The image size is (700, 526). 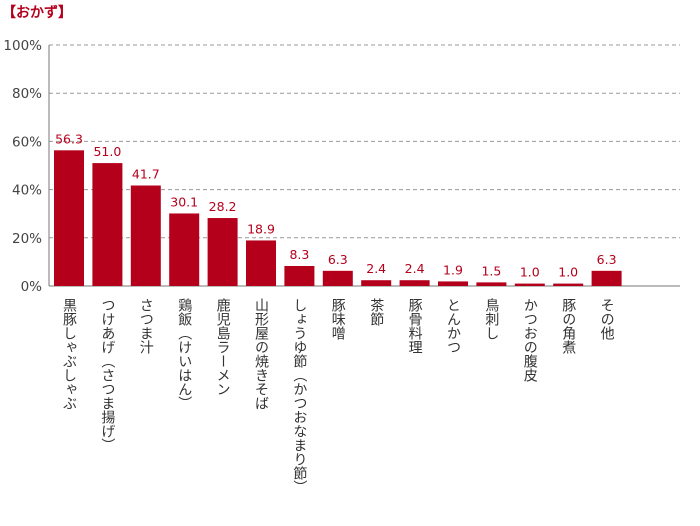 What do you see at coordinates (69, 354) in the screenshot?
I see `category-label: 黒豚しゃぶしゃぶ` at bounding box center [69, 354].